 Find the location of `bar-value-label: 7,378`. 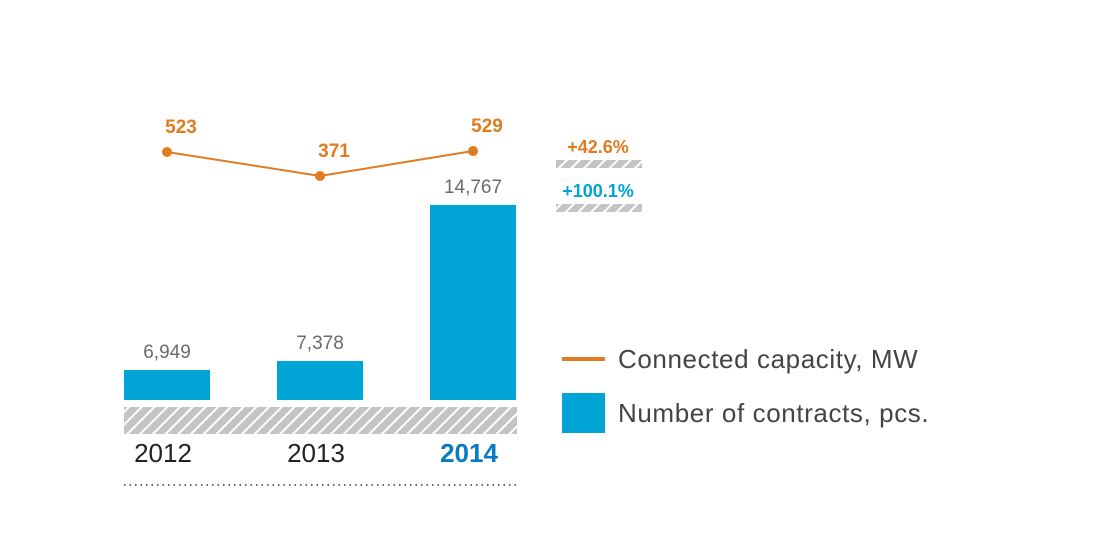

bar-value-label: 7,378 is located at coordinates (320, 343).